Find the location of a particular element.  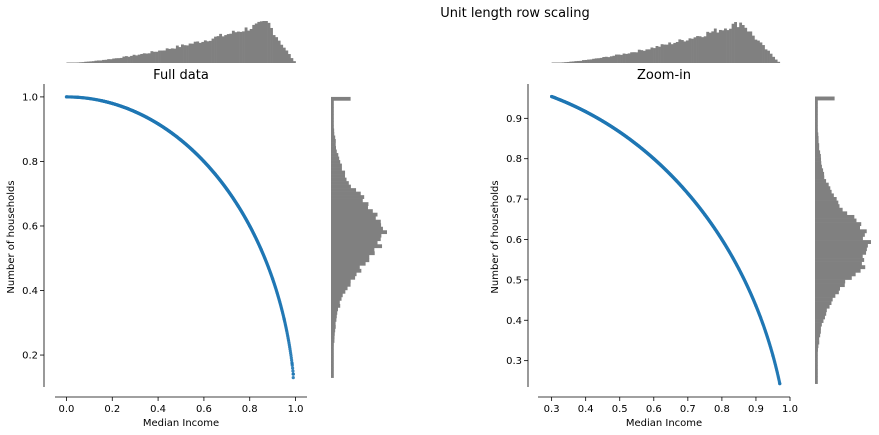

x-tick-label: 1.0 is located at coordinates (296, 409).